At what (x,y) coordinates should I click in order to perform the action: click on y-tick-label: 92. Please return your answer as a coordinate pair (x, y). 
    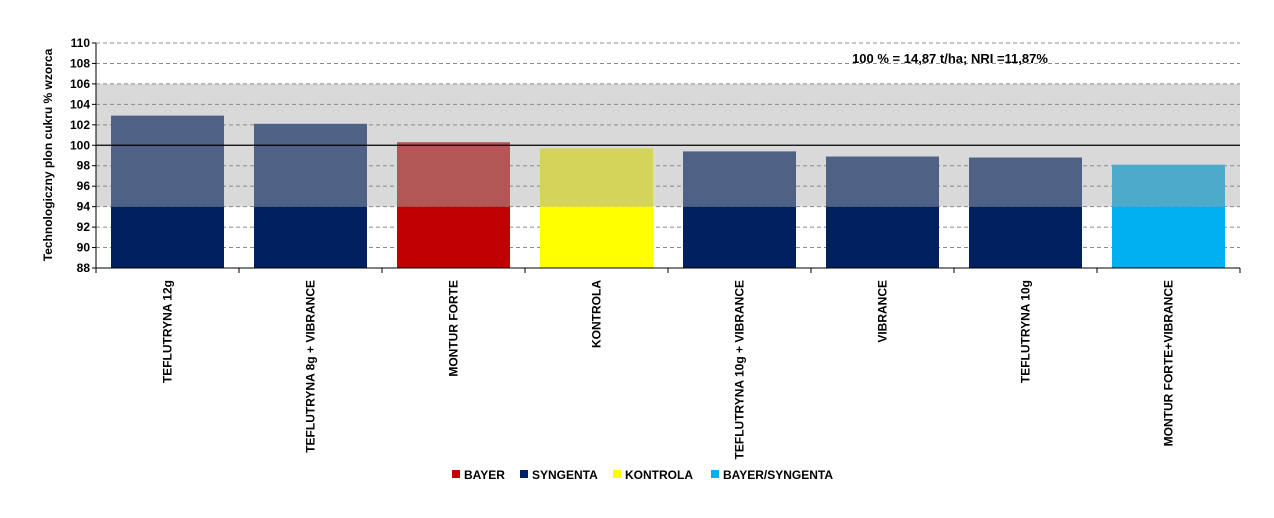
    Looking at the image, I should click on (84, 227).